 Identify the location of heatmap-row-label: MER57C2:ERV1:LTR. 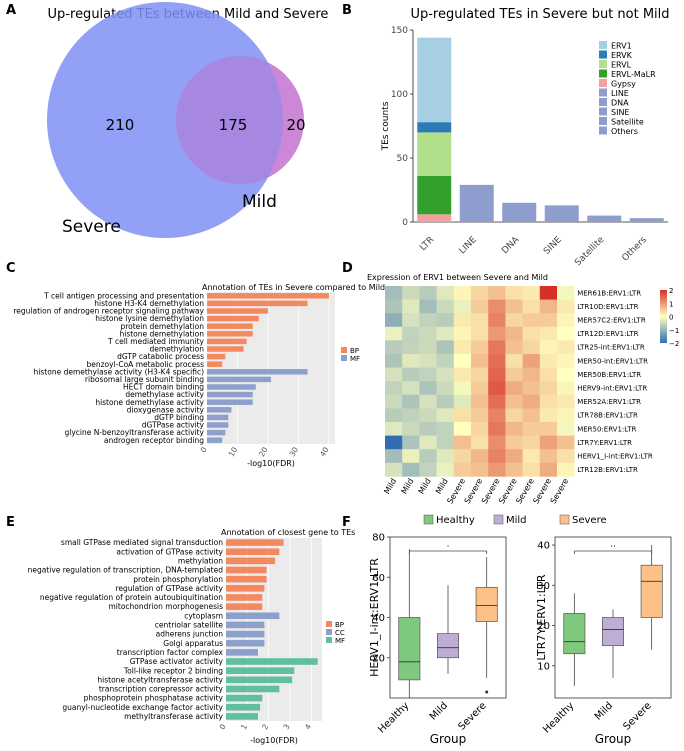
(611, 321).